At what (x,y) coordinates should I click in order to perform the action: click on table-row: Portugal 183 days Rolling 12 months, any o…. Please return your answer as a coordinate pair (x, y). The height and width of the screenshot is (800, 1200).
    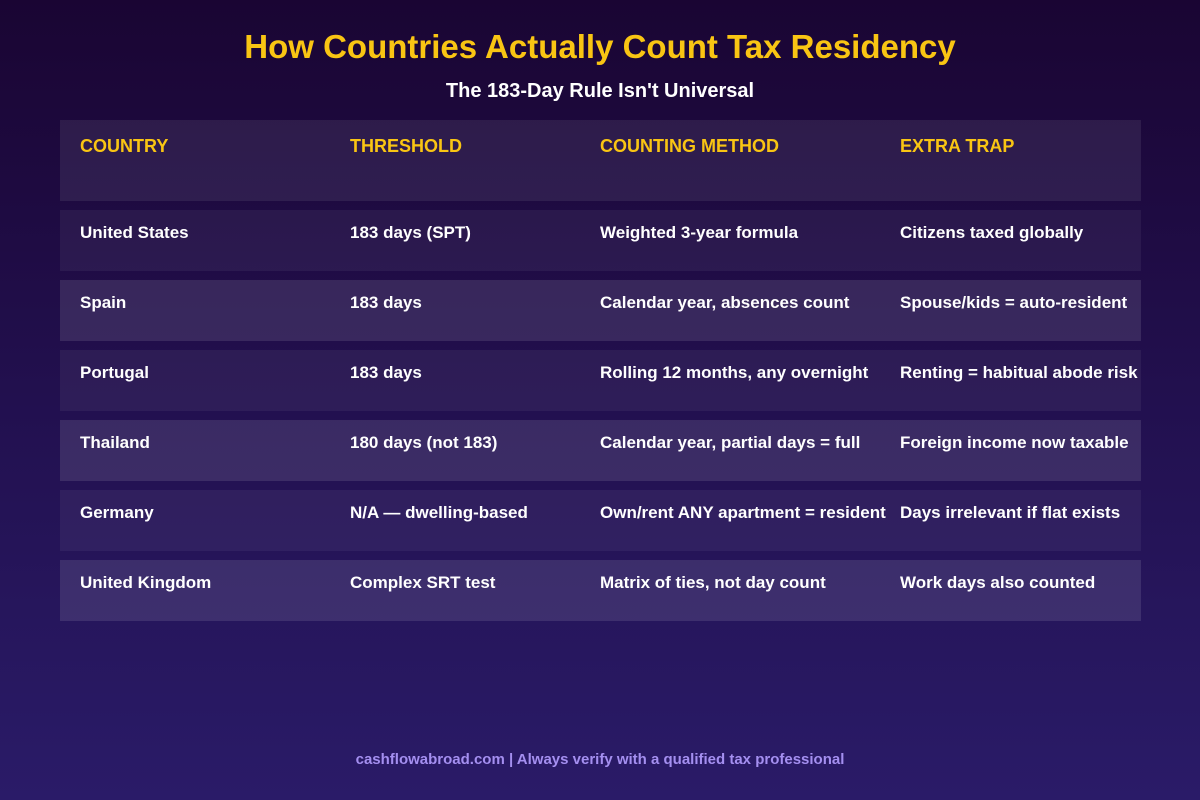
    Looking at the image, I should click on (600, 380).